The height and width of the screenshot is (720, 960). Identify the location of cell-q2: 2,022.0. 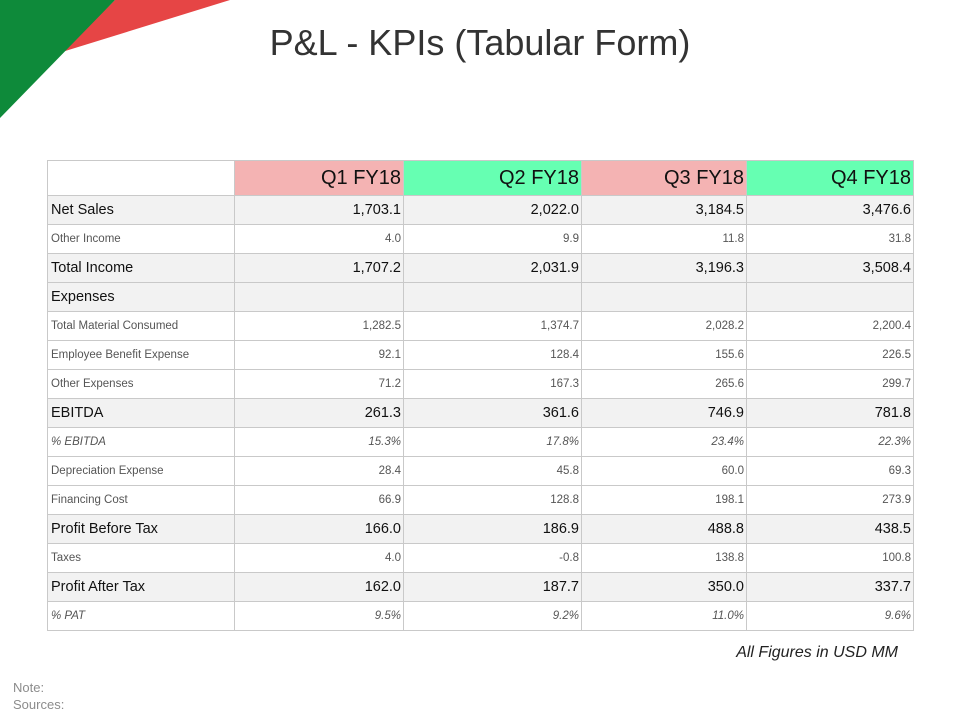
(492, 210).